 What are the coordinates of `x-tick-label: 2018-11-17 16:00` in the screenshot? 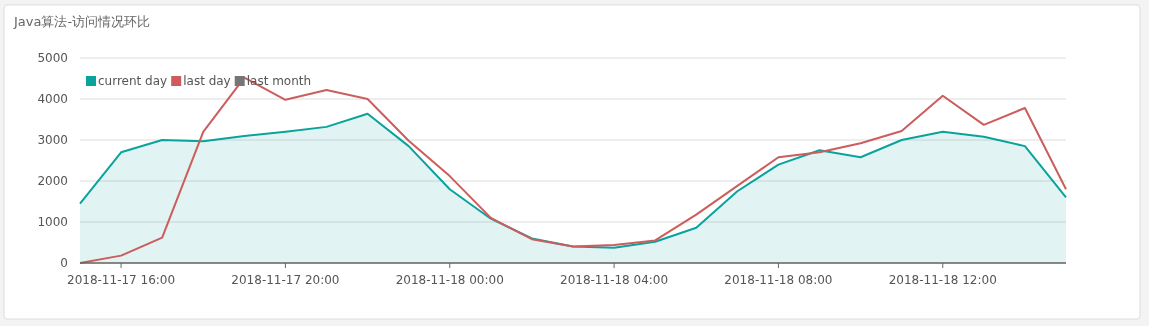 It's located at (121, 280).